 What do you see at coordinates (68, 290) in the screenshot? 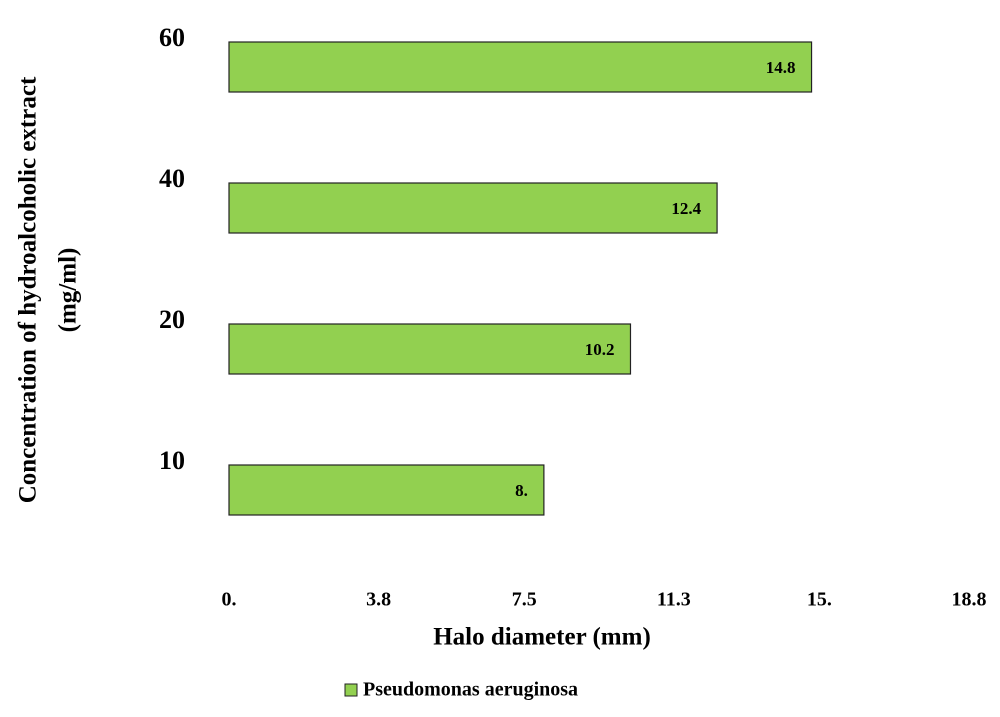
I see `y-axis-title: (mg/ml)` at bounding box center [68, 290].